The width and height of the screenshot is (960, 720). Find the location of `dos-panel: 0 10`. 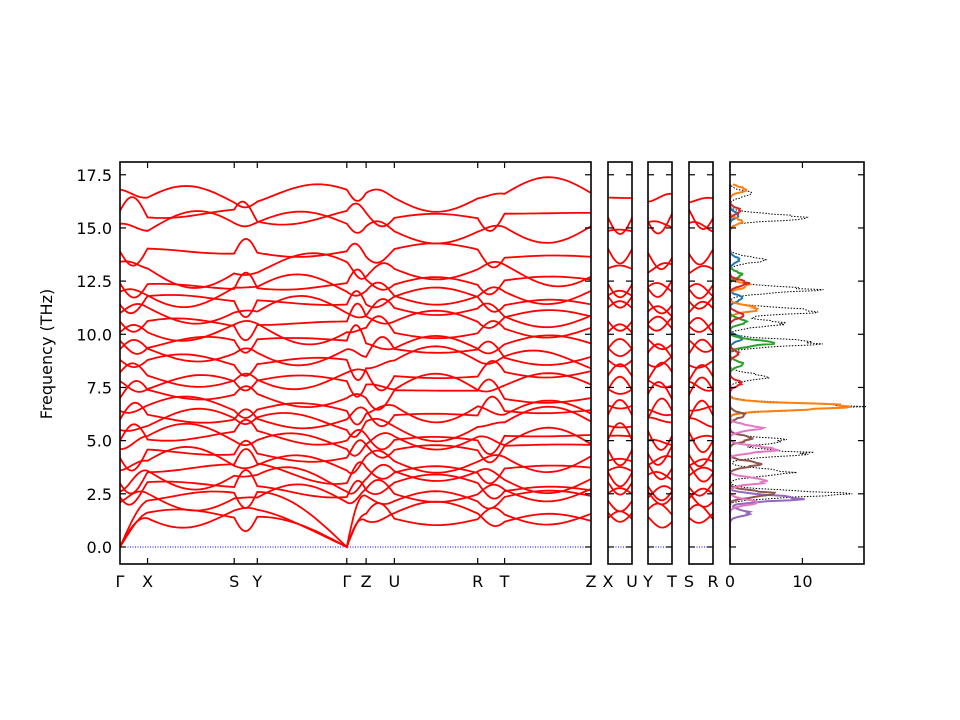

dos-panel: 0 10 is located at coordinates (796, 376).